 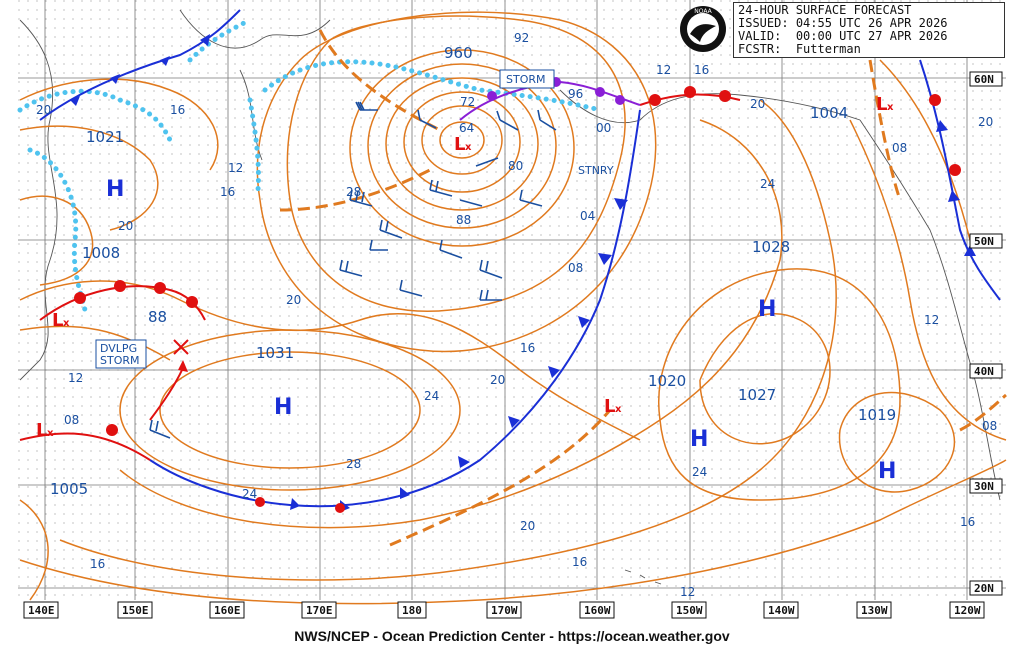 I want to click on isobar-label: 24, so click(x=699, y=472).